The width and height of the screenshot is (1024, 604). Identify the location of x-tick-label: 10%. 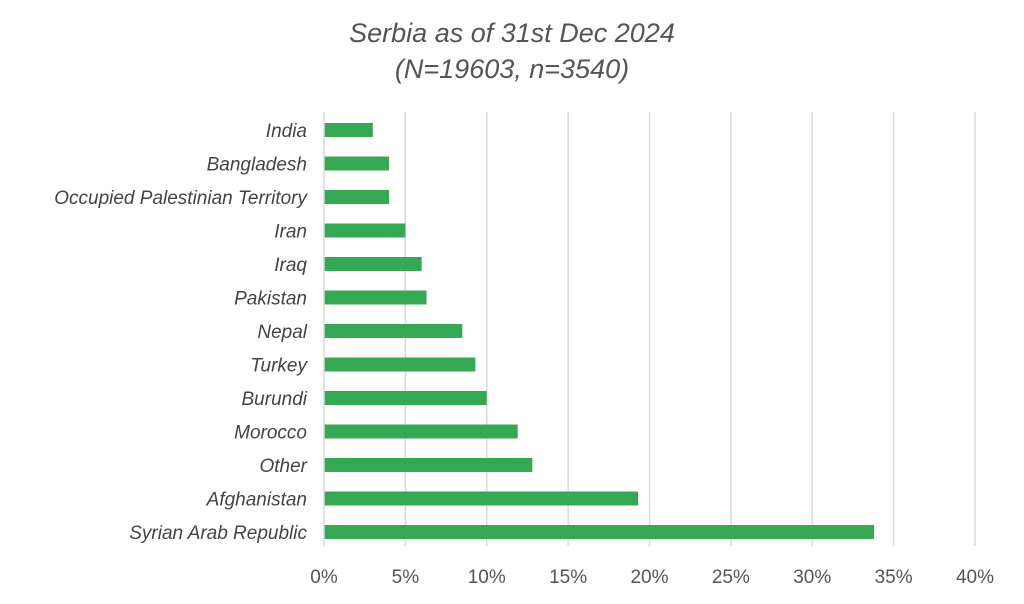
(487, 577).